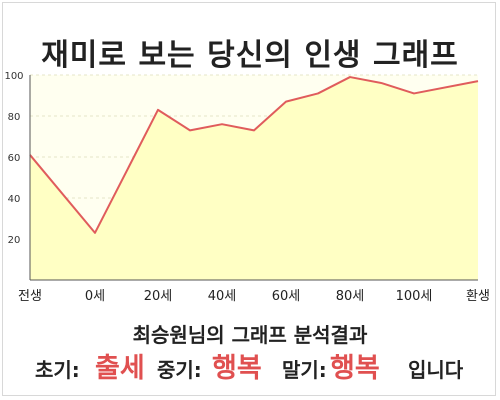  I want to click on x-tick-label: 80세, so click(350, 296).